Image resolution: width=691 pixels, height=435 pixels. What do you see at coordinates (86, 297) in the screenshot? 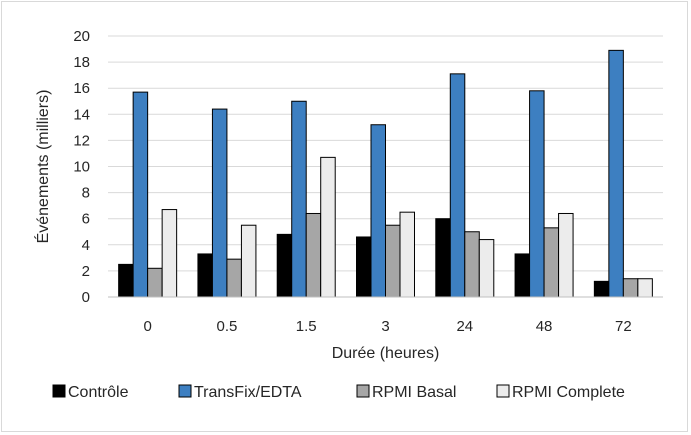
I see `y-tick-label: 0` at bounding box center [86, 297].